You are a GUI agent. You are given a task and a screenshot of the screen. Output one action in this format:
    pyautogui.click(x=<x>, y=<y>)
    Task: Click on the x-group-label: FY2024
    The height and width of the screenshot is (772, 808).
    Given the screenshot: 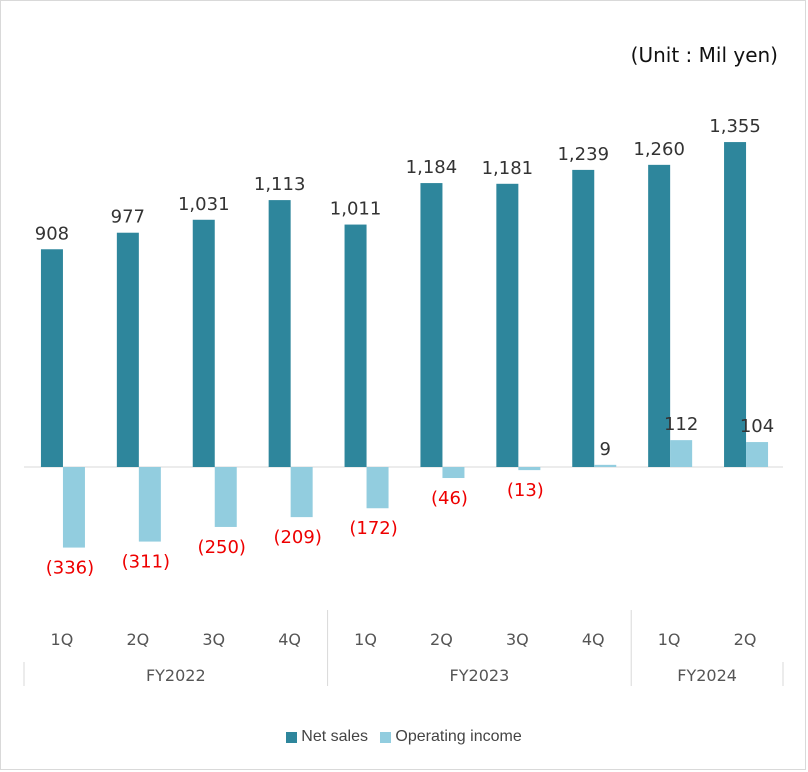 What is the action you would take?
    pyautogui.click(x=707, y=675)
    